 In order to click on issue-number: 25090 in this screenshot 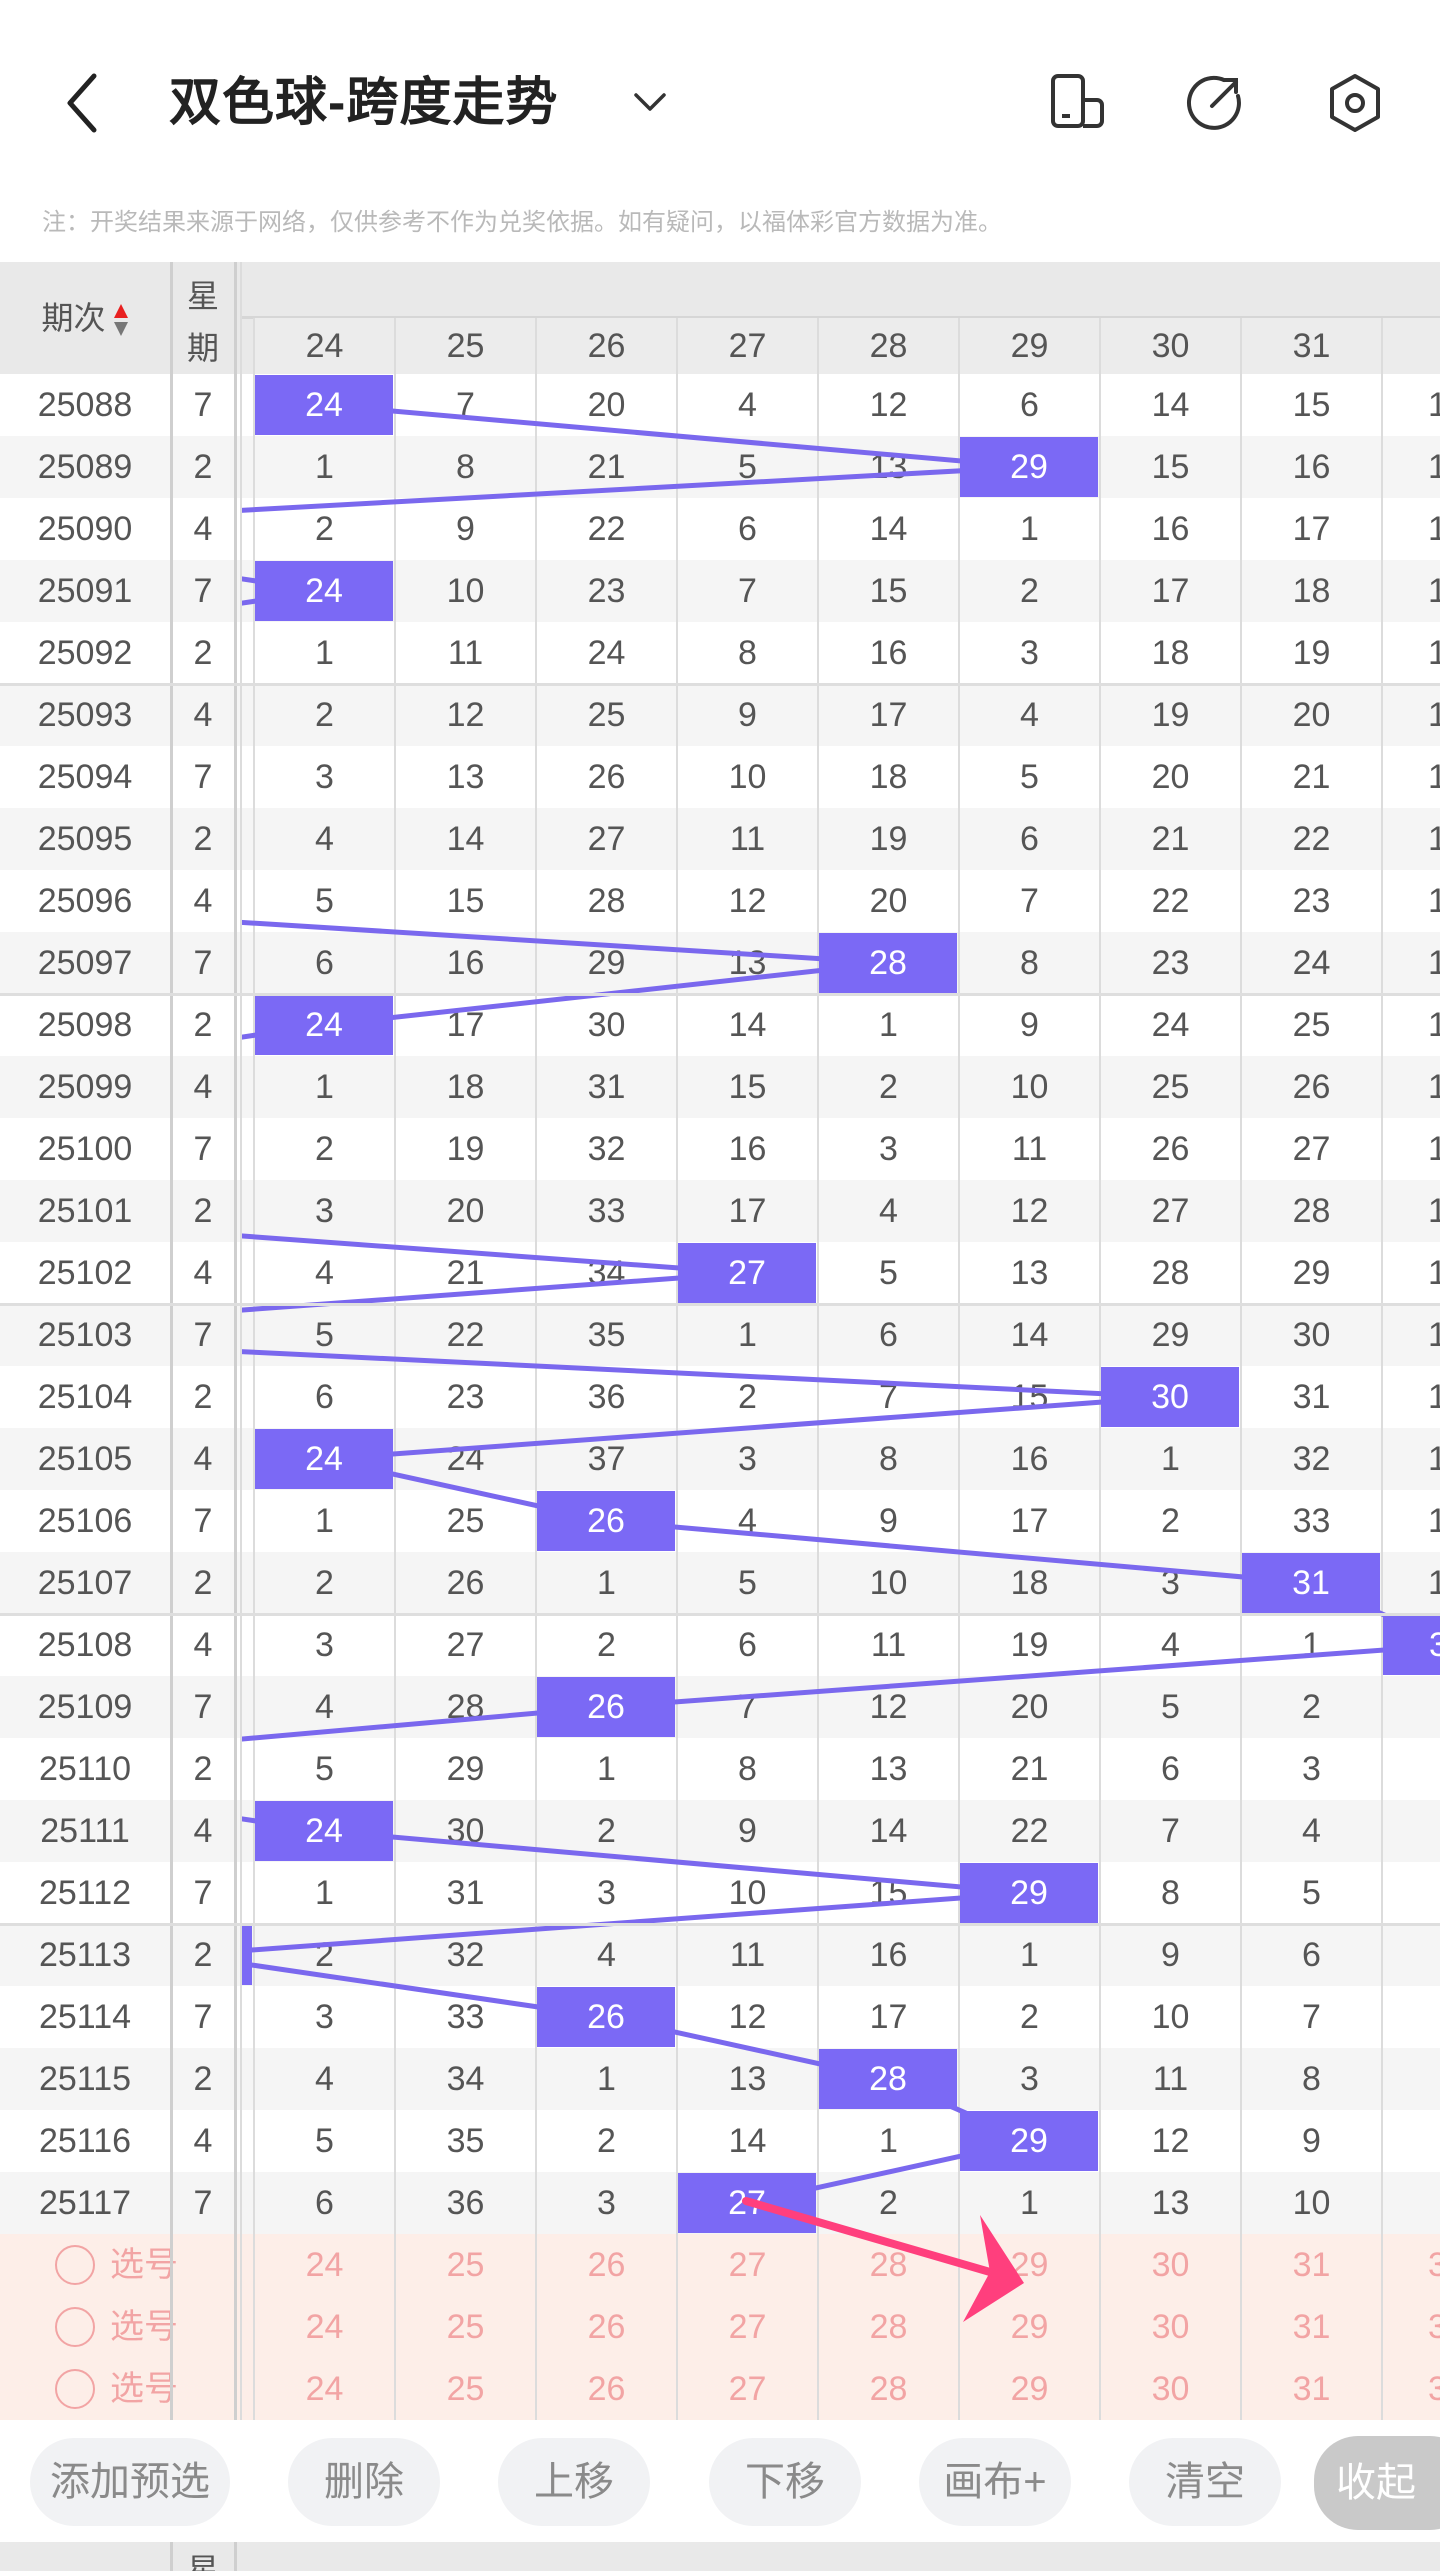, I will do `click(85, 529)`.